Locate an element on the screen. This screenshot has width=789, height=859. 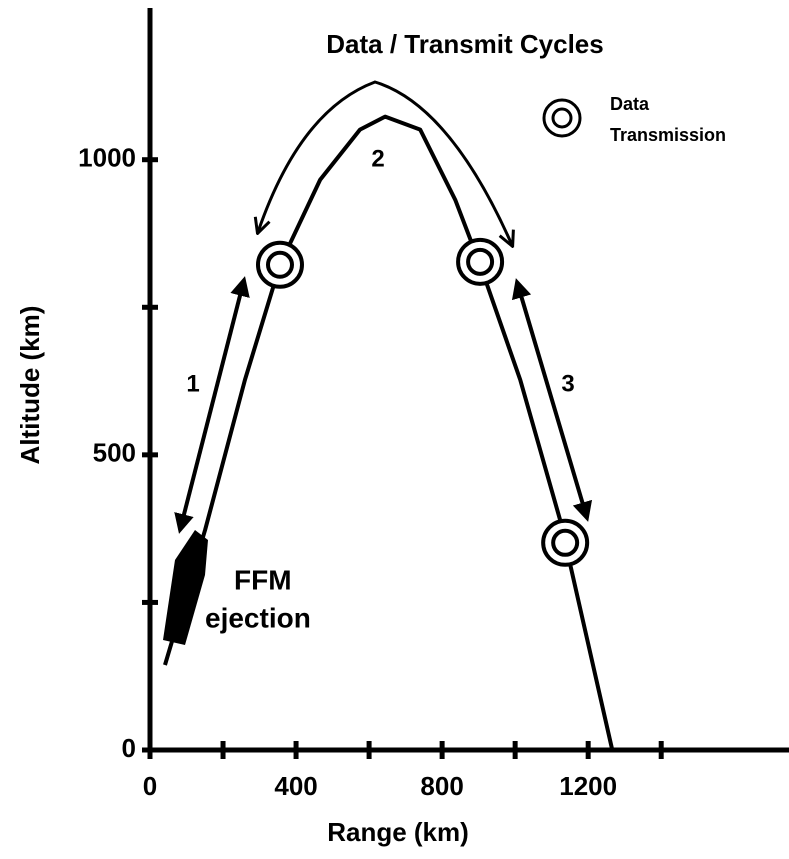
x-tick-label: 400 is located at coordinates (295, 786).